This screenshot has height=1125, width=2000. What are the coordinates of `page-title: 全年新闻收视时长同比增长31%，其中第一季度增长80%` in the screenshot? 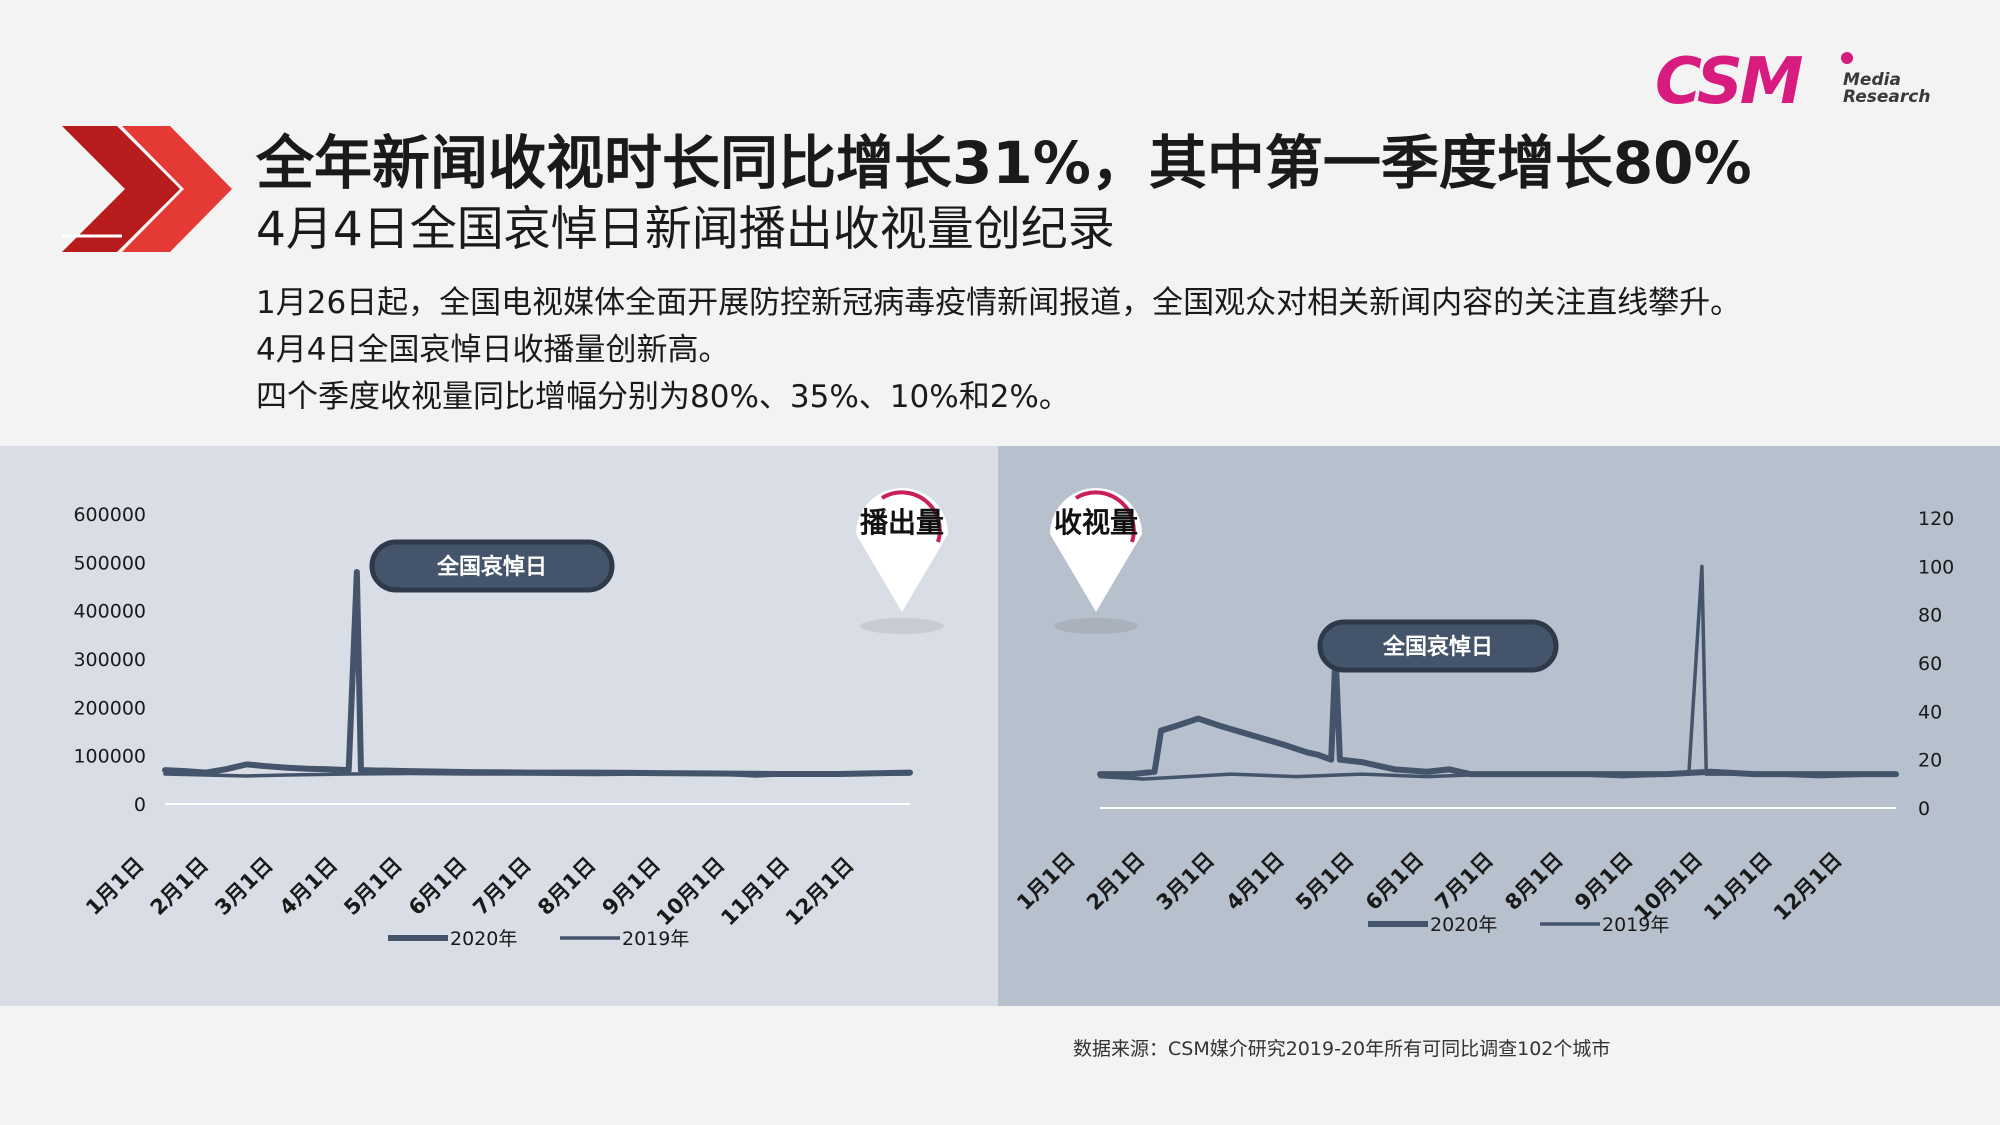 It's located at (1004, 163).